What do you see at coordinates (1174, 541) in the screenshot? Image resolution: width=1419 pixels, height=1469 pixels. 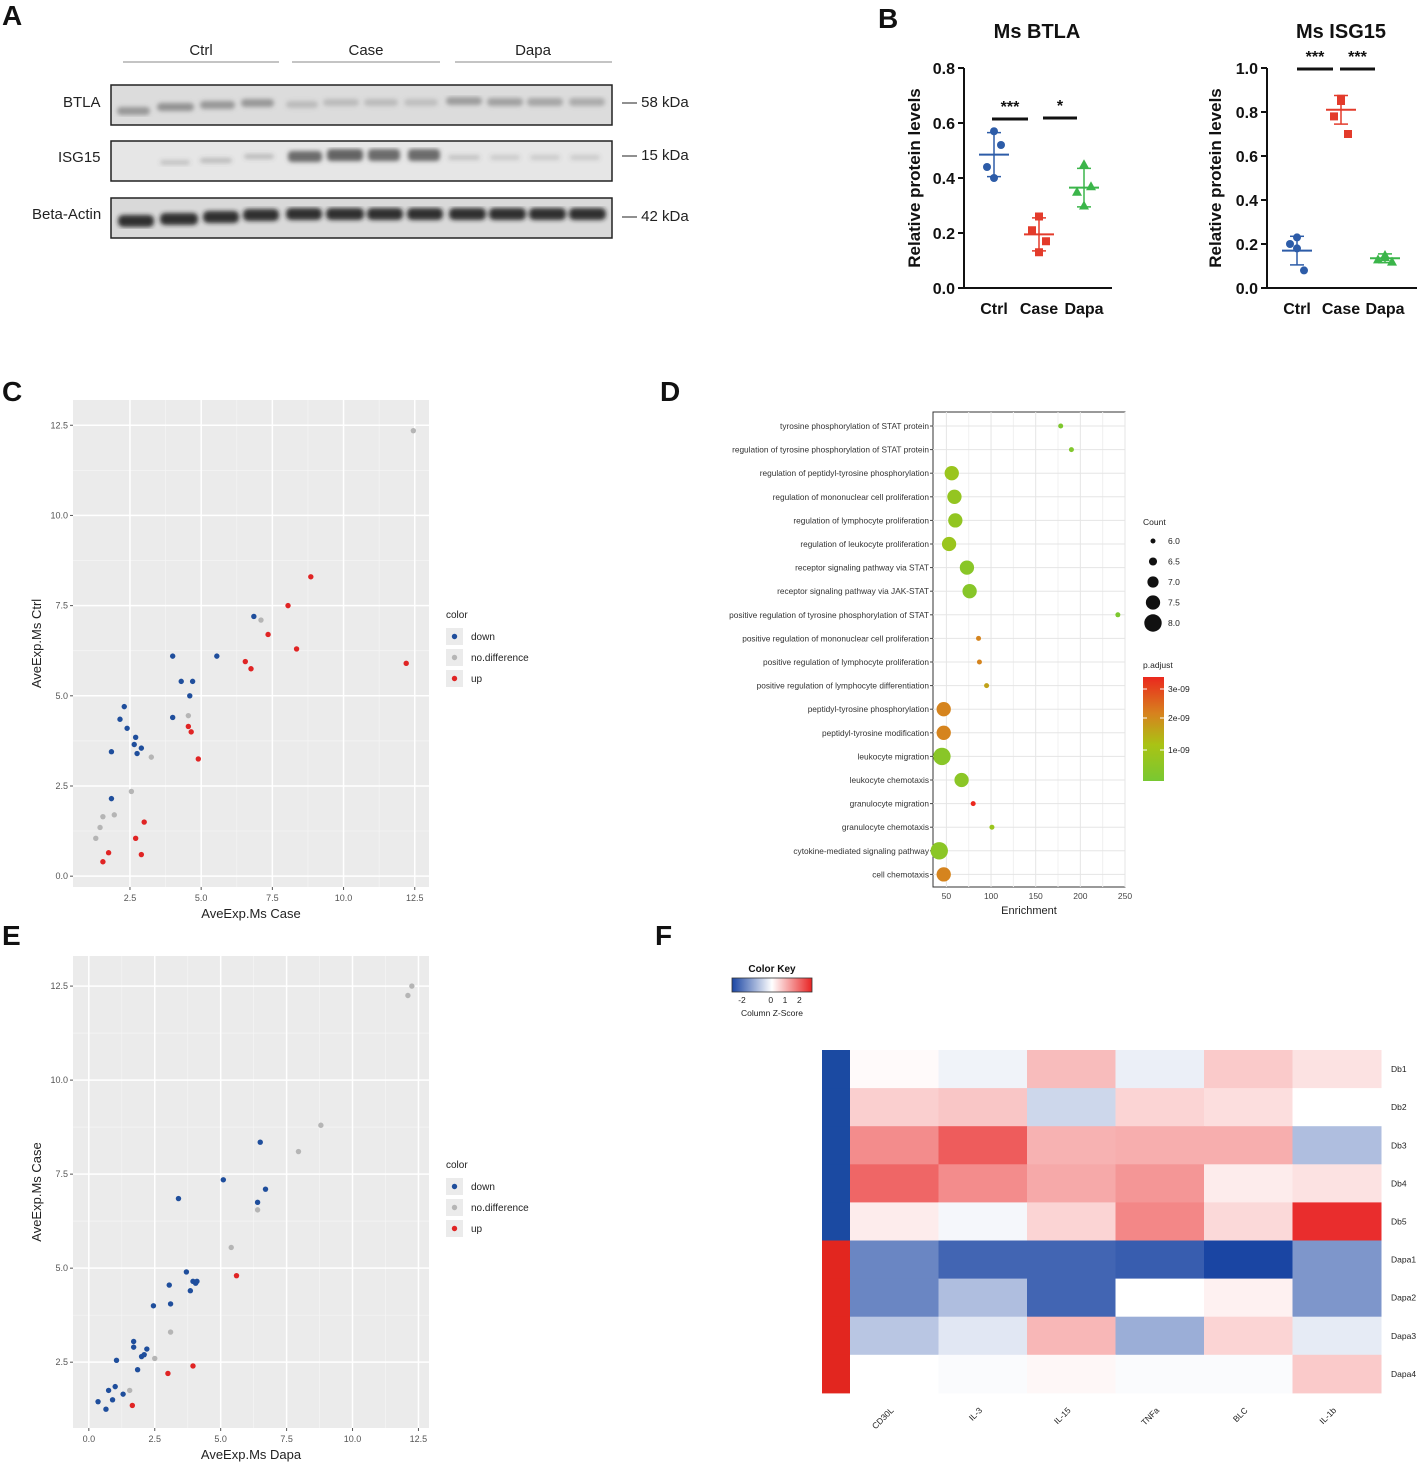 I see `legend-label: 6.0` at bounding box center [1174, 541].